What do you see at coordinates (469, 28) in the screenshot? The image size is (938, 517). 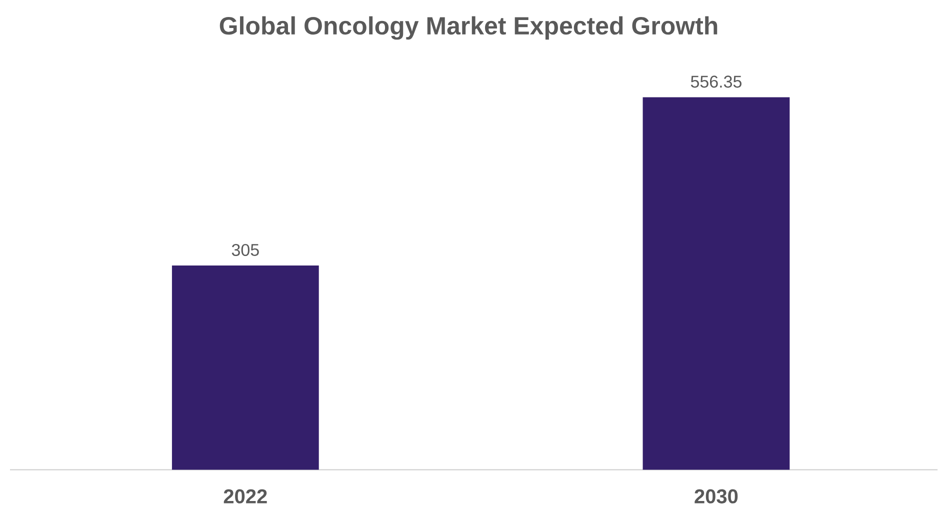 I see `chart-title: Global Oncology Market Expected Growth` at bounding box center [469, 28].